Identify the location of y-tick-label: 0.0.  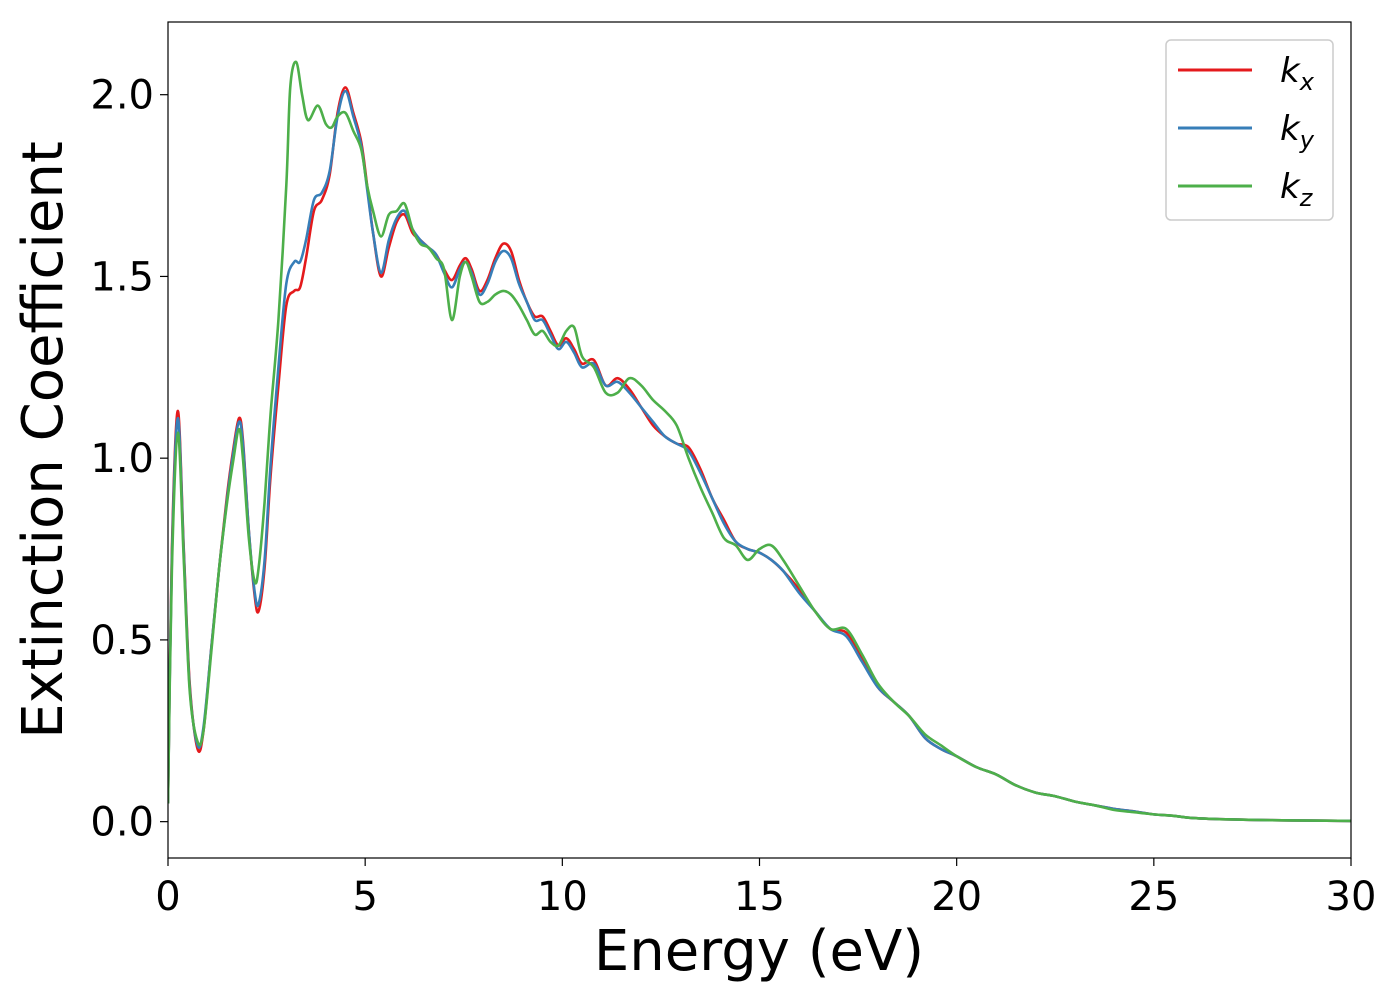
(122, 823).